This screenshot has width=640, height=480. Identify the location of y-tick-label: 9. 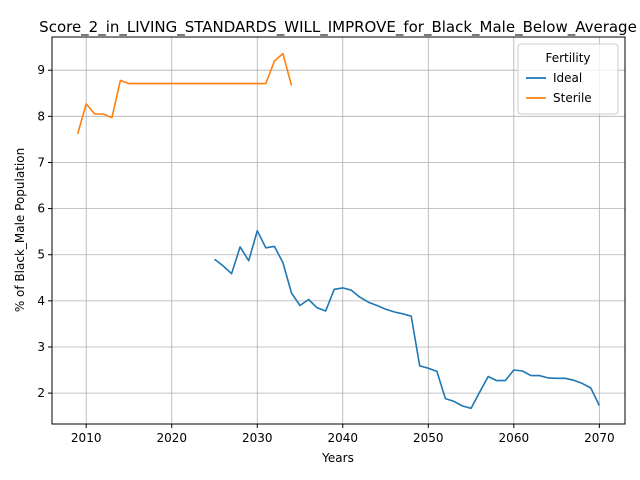
(41, 70).